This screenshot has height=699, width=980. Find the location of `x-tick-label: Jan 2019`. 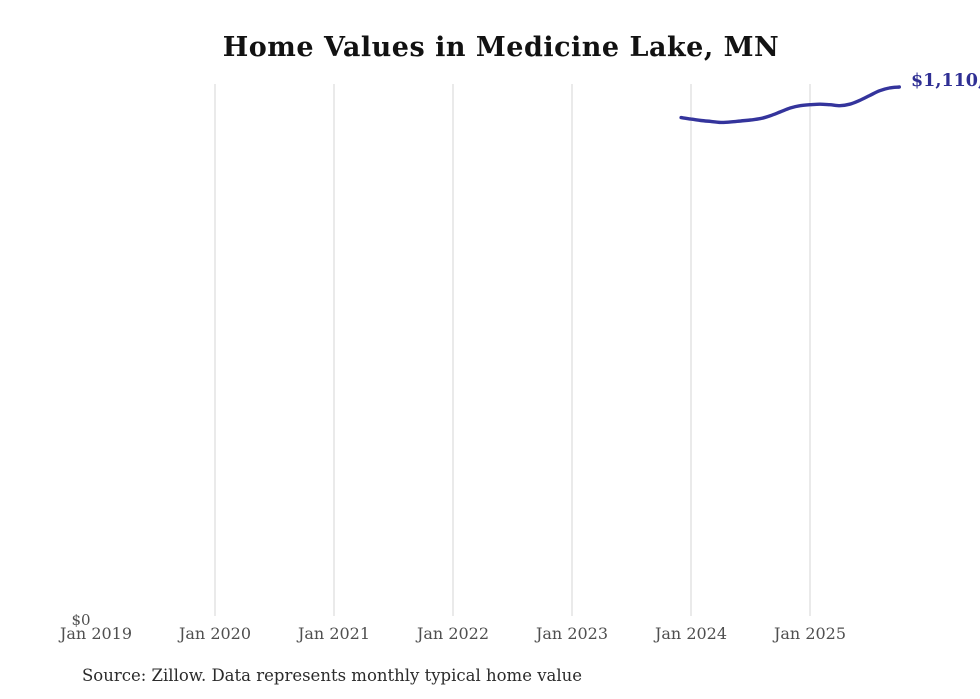

x-tick-label: Jan 2019 is located at coordinates (96, 633).